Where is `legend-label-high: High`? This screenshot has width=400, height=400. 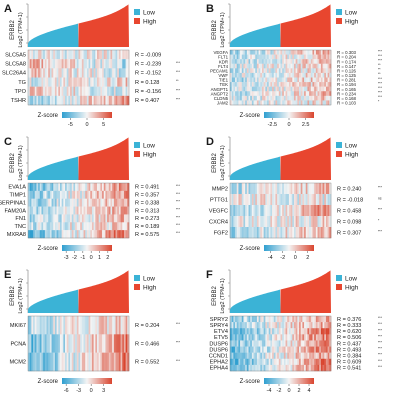
legend-label-high: High is located at coordinates (150, 155).